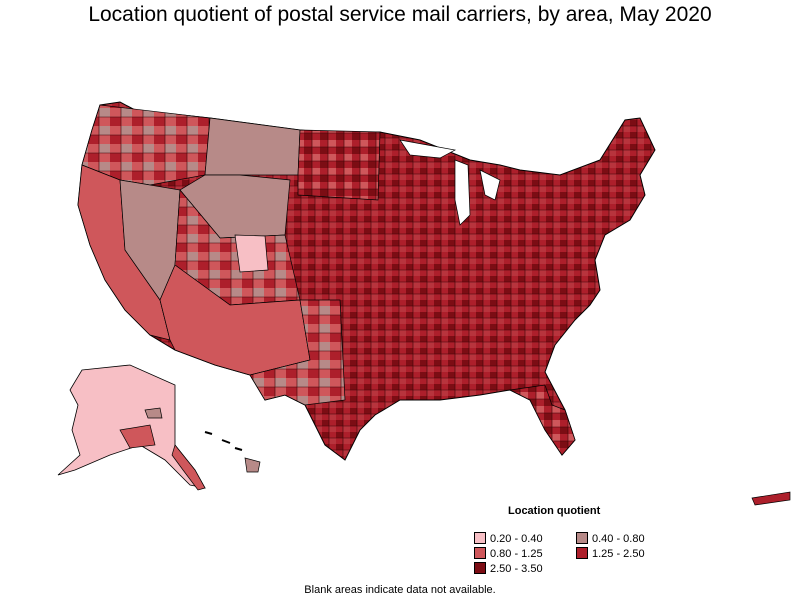  I want to click on lake-michigan, so click(462, 192).